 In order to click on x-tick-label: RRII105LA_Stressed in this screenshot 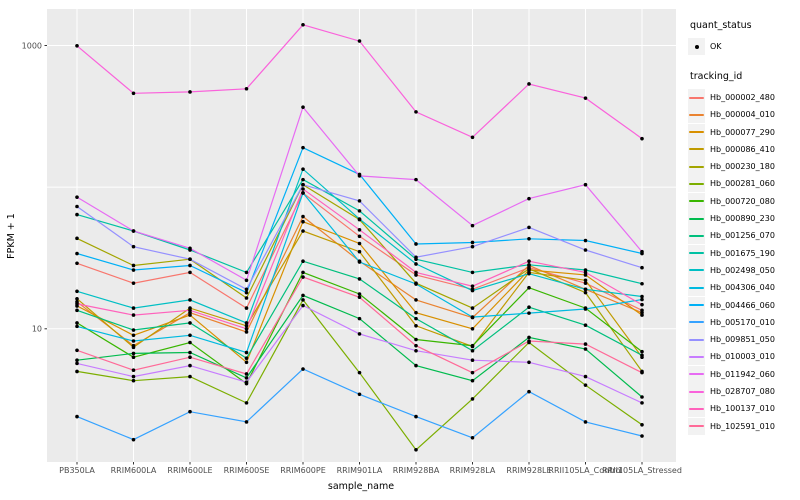, I will do `click(642, 470)`.